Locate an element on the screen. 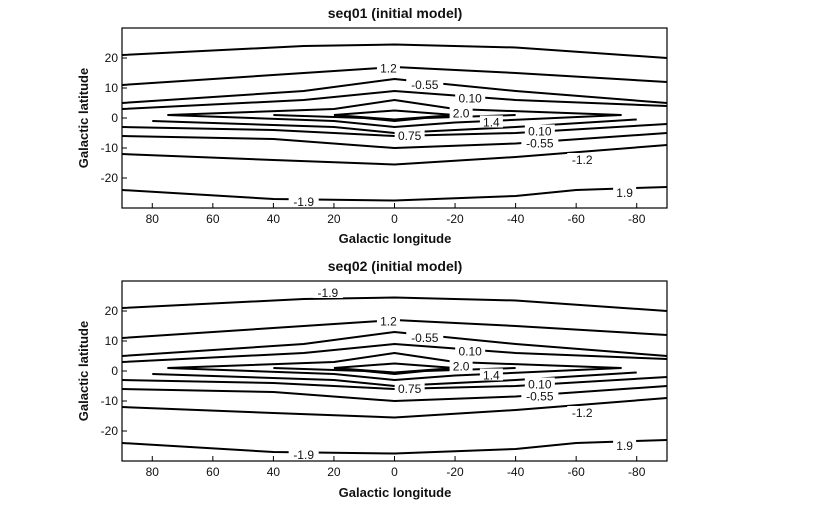 The image size is (830, 509). contour-label: 2.0 is located at coordinates (461, 367).